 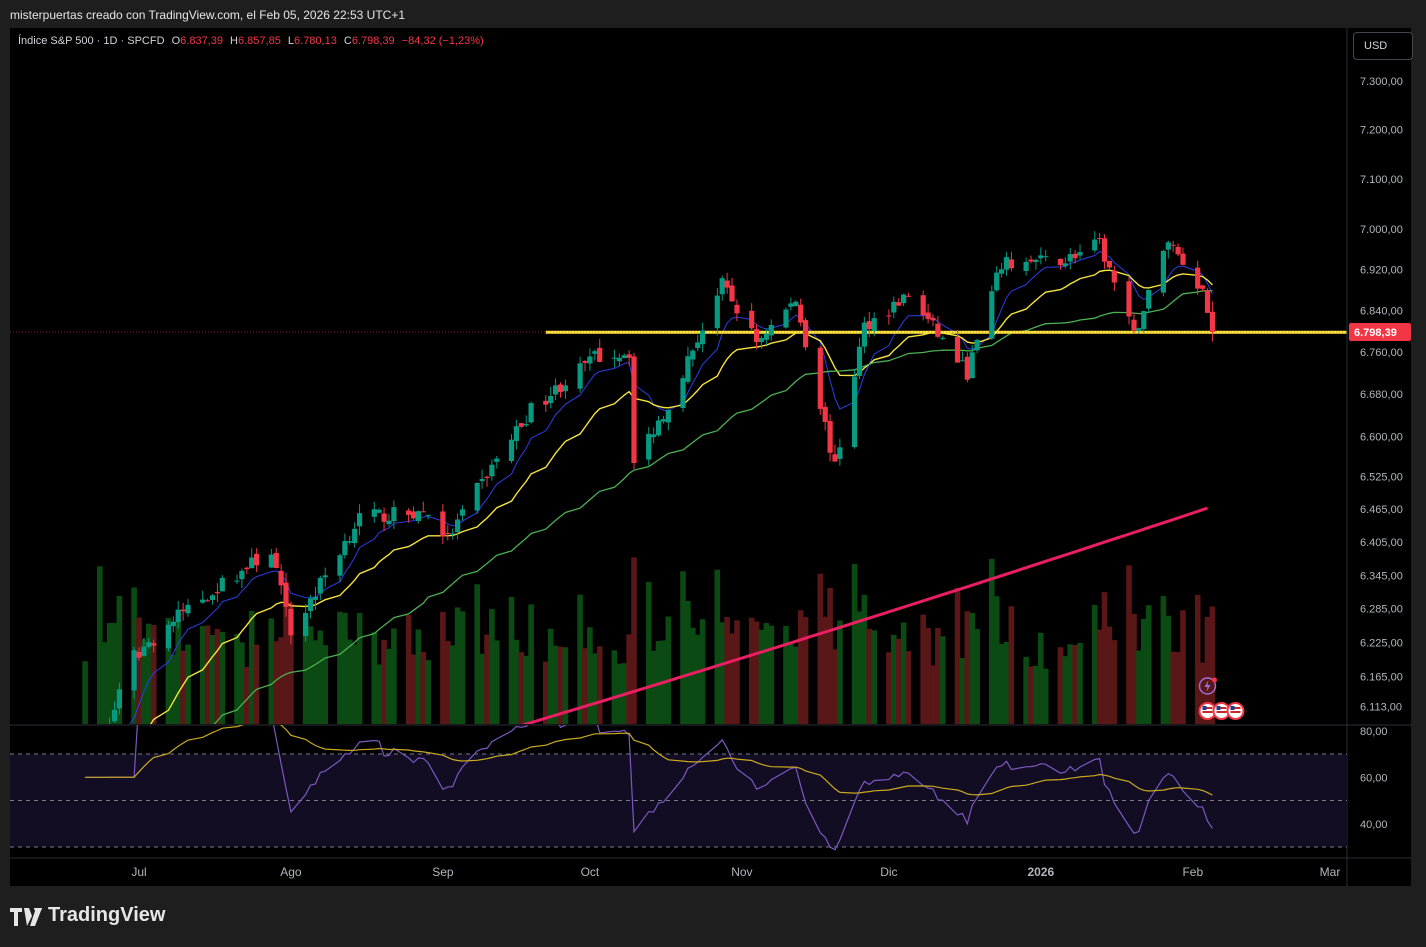 I want to click on time-tick-label: Feb, so click(x=1192, y=872).